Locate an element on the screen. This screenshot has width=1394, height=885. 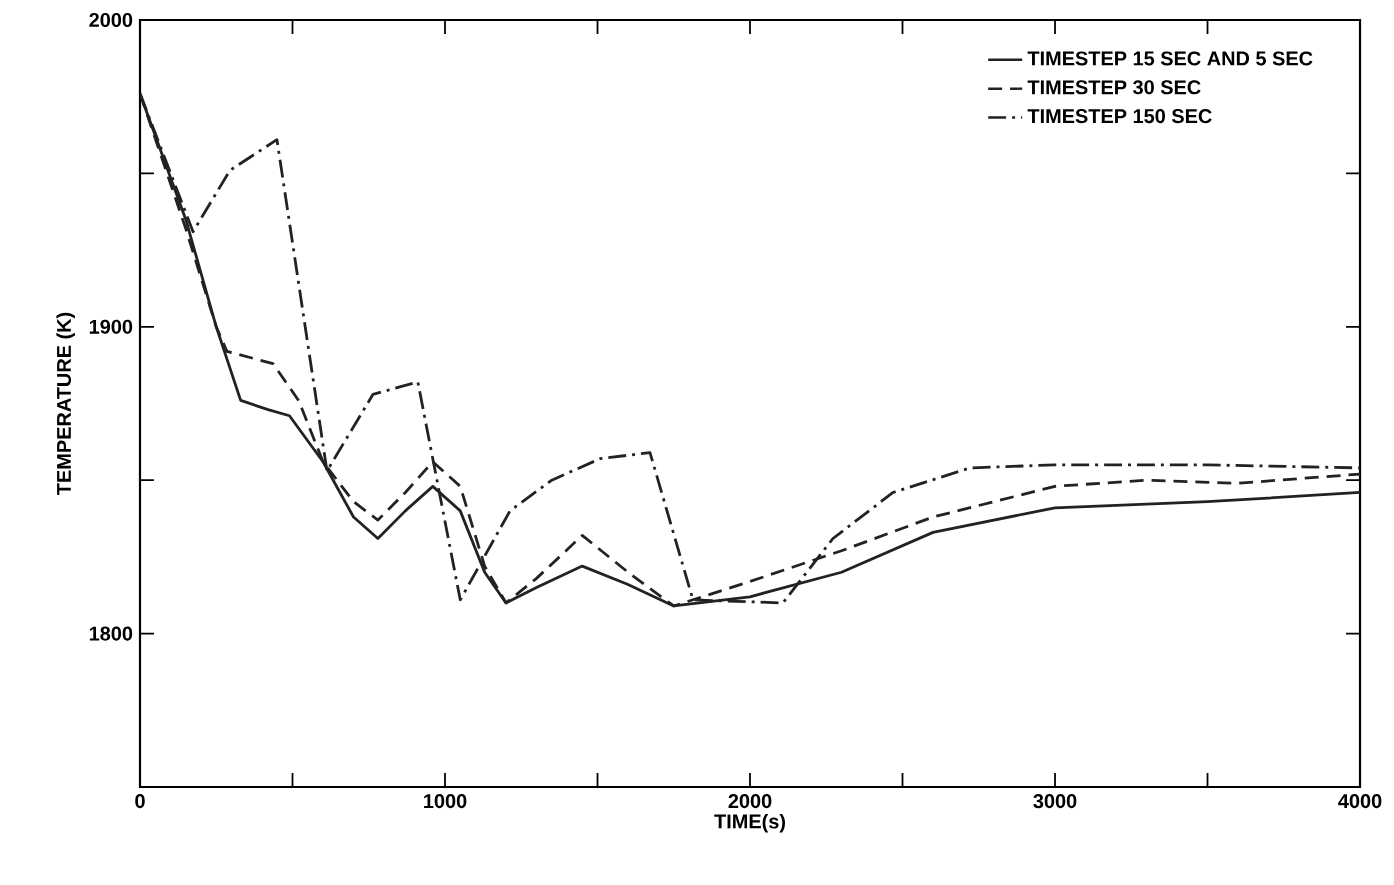
x-tick-label: 0 is located at coordinates (140, 801).